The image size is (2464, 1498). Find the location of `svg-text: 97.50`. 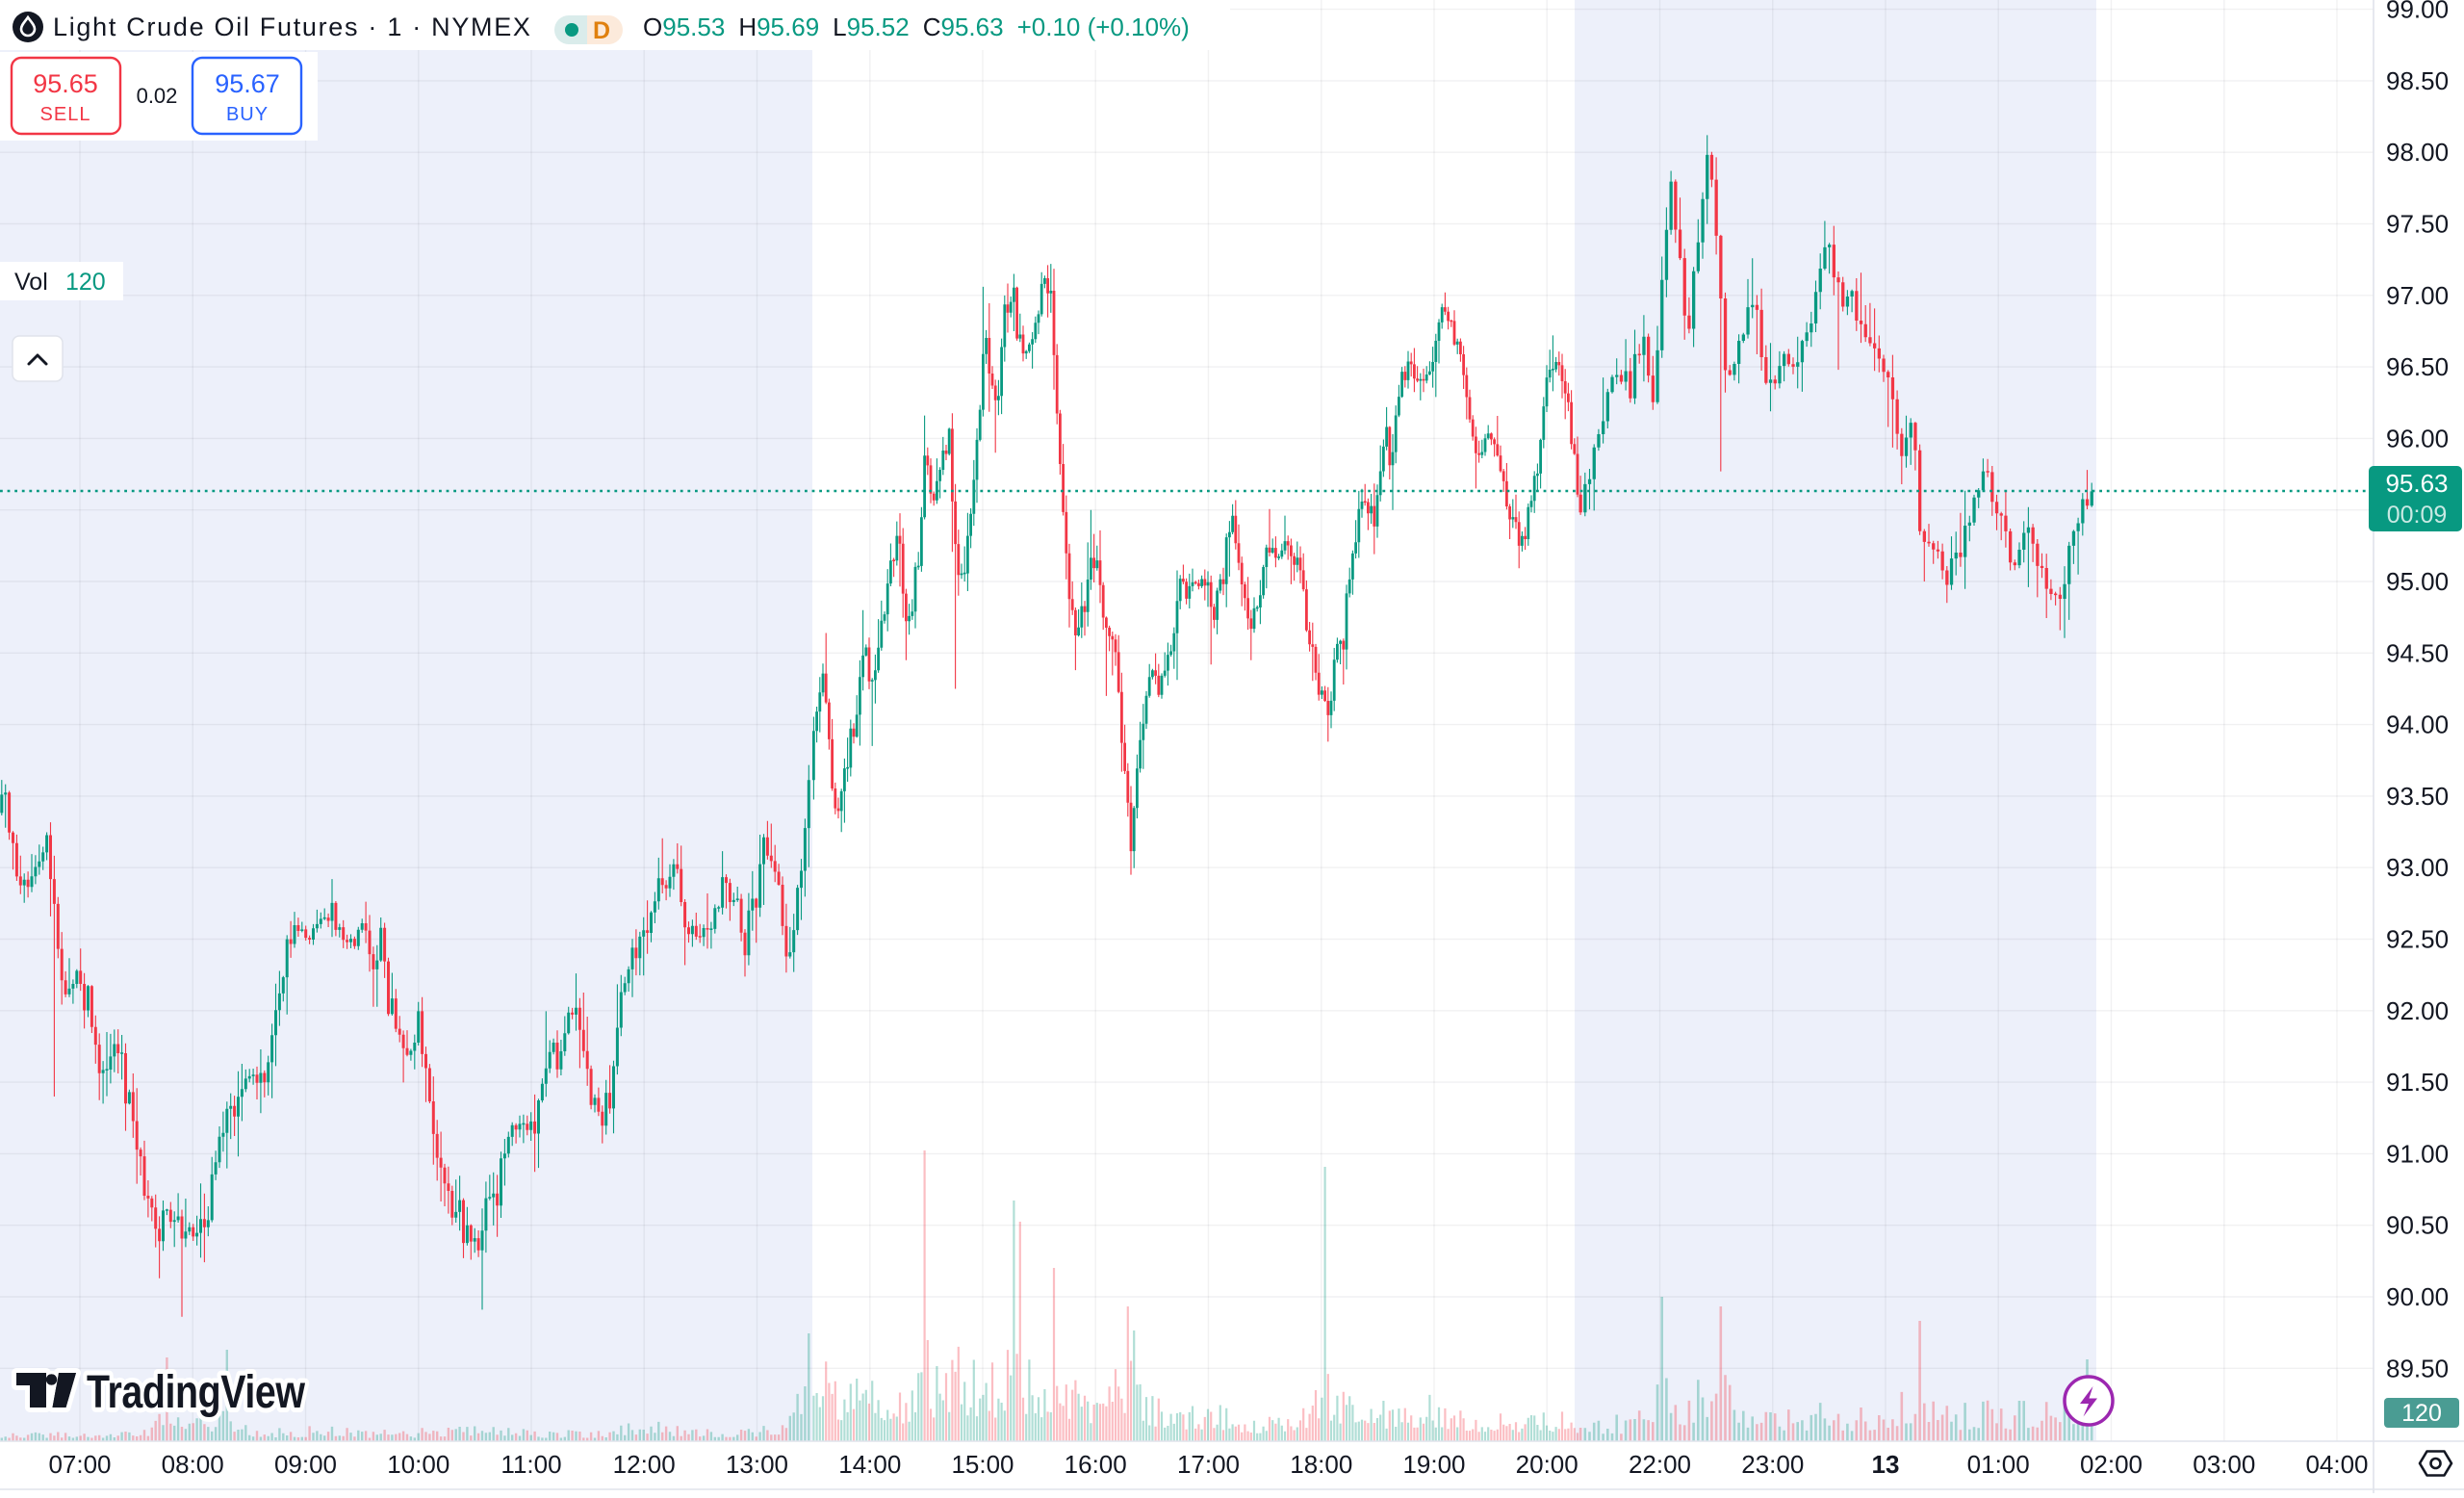

svg-text: 97.50 is located at coordinates (2417, 224).